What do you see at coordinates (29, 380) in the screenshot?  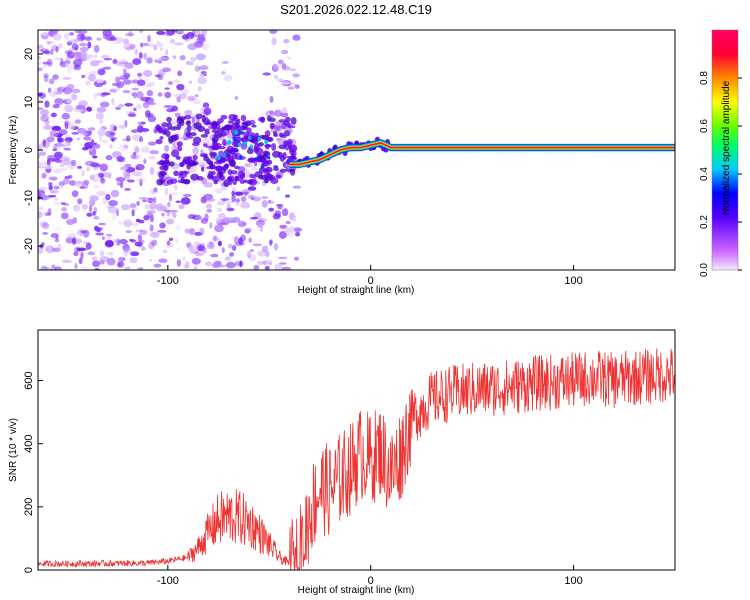 I see `y-tick-label: 600` at bounding box center [29, 380].